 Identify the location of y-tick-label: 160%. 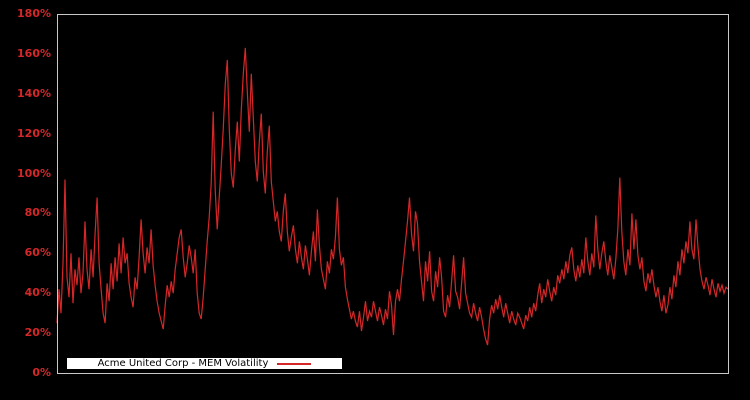
(34, 53).